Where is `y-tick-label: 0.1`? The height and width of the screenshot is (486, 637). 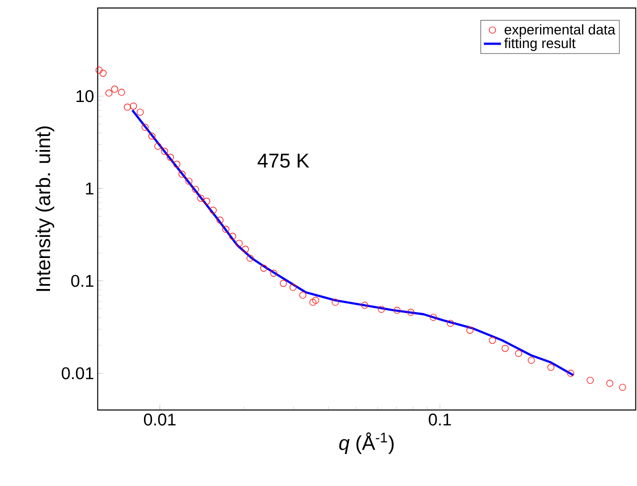 y-tick-label: 0.1 is located at coordinates (82, 280).